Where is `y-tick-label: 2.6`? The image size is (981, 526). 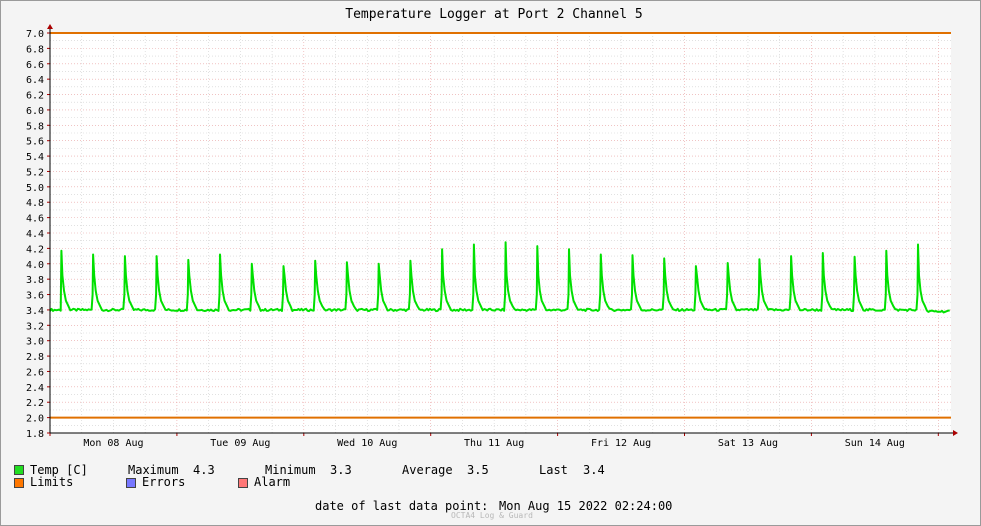
y-tick-label: 2.6 is located at coordinates (35, 372).